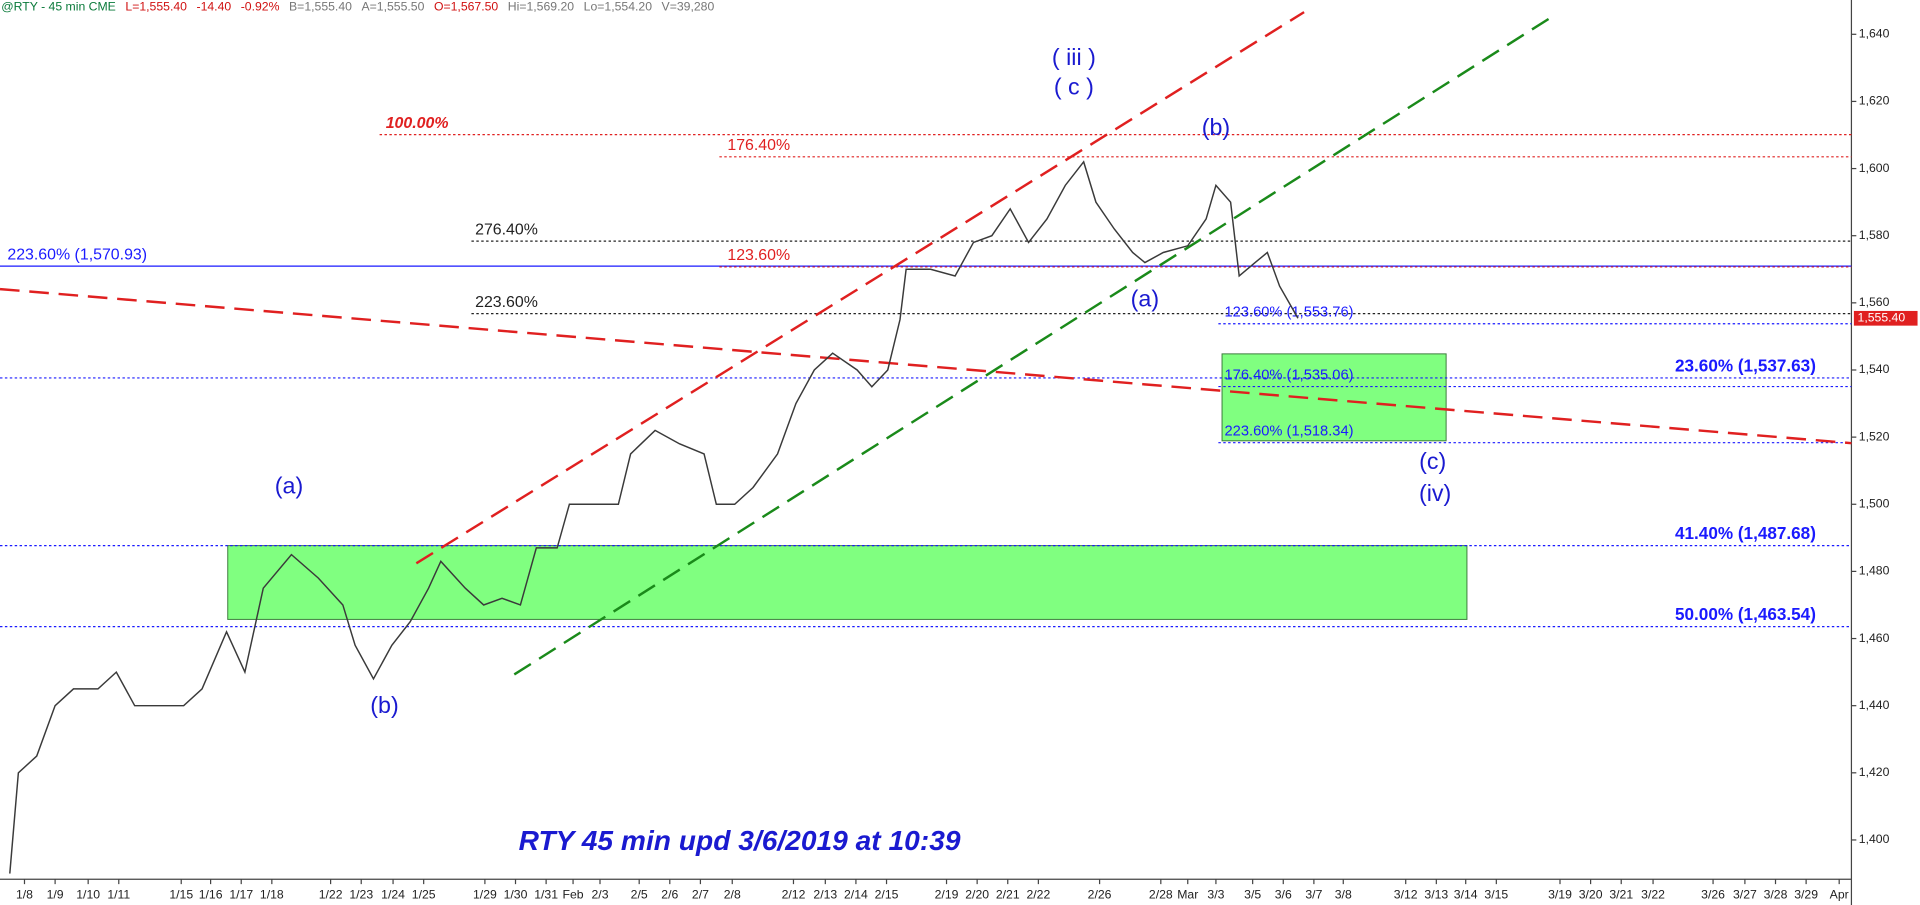 The width and height of the screenshot is (1920, 905). Describe the element at coordinates (506, 229) in the screenshot. I see `fib-label: 276.40%` at that location.